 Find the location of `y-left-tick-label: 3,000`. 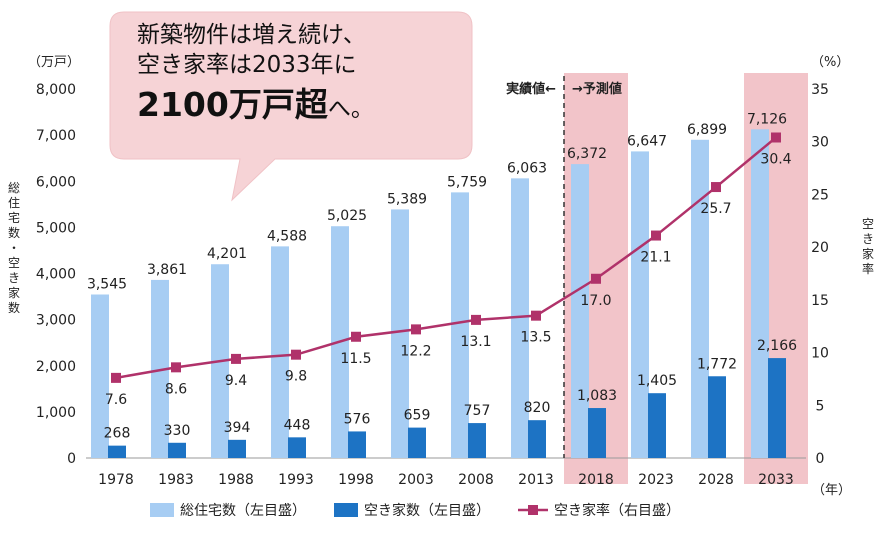

y-left-tick-label: 3,000 is located at coordinates (56, 321).